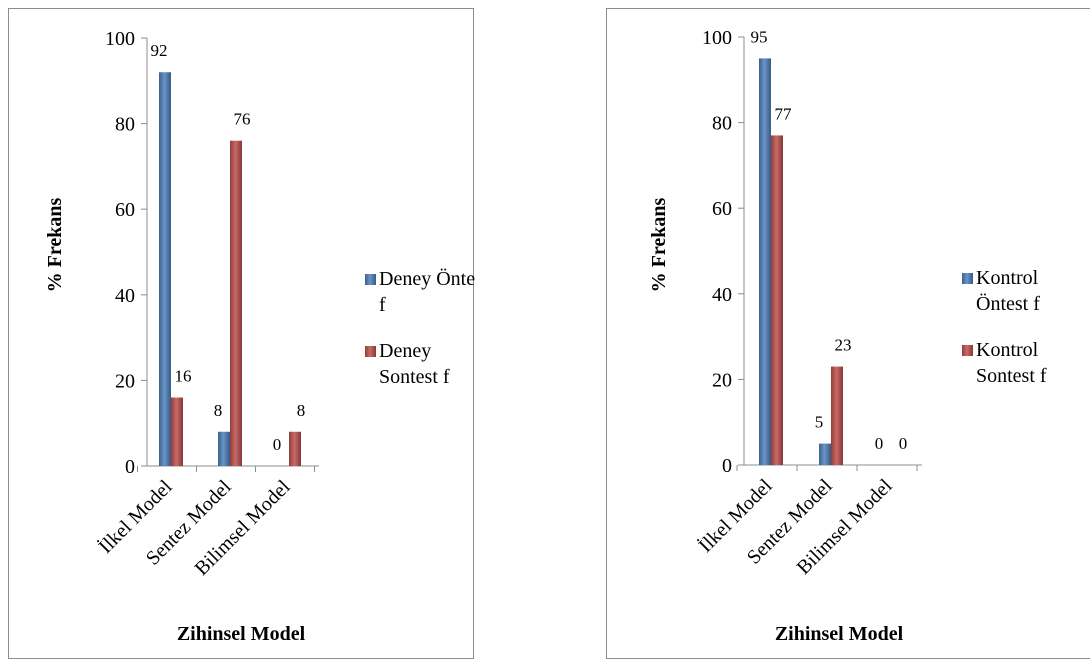 The height and width of the screenshot is (661, 1090). Describe the element at coordinates (784, 113) in the screenshot. I see `data-label: 77` at that location.